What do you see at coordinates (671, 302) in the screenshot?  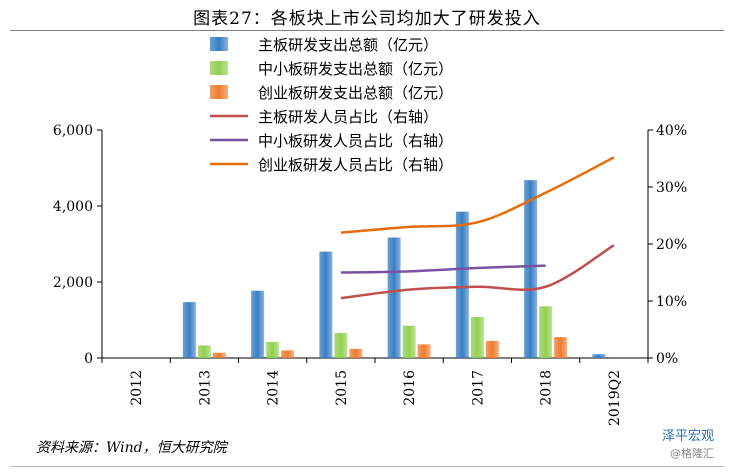 I see `y-right-tick-label: 10%` at bounding box center [671, 302].